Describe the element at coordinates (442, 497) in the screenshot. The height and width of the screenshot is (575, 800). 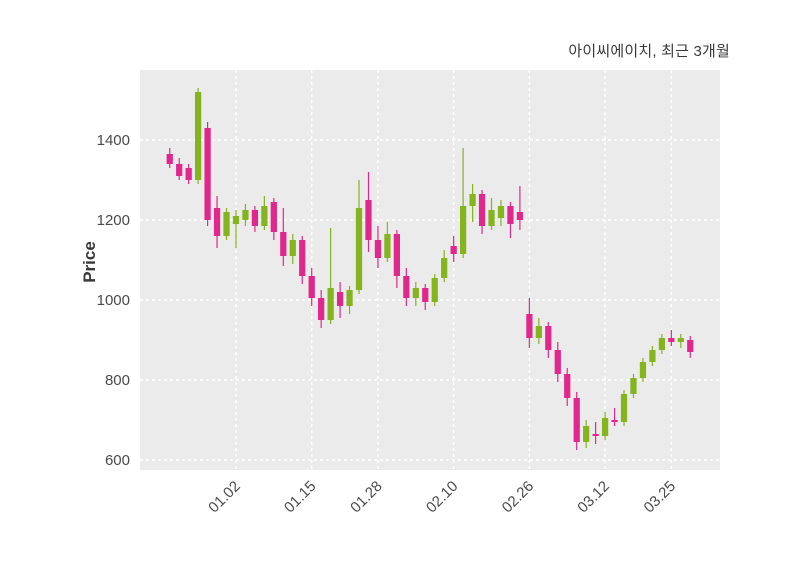
I see `x-tick-label: 02.10` at that location.